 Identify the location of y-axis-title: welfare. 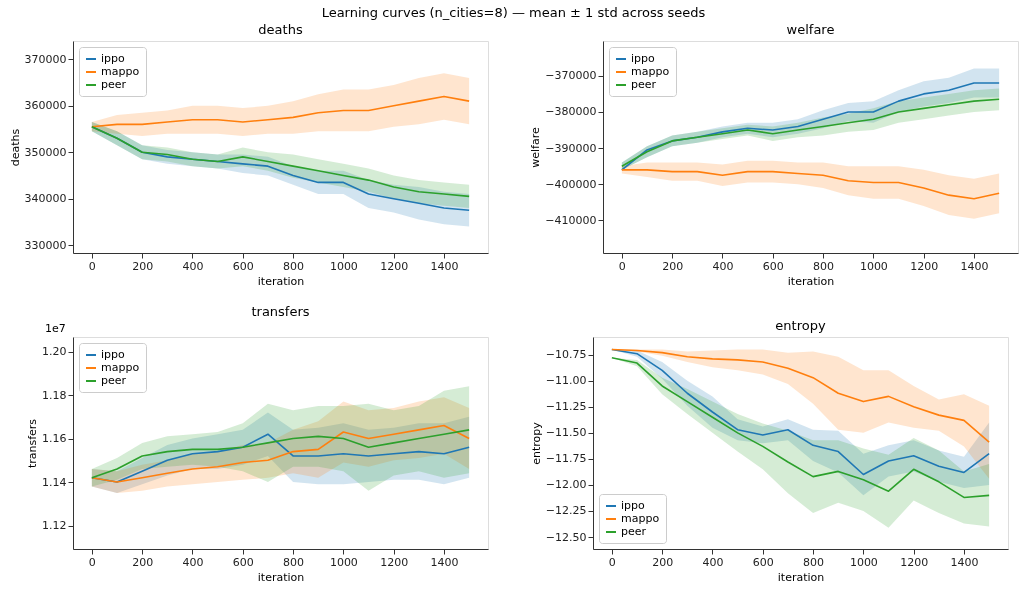
(536, 147).